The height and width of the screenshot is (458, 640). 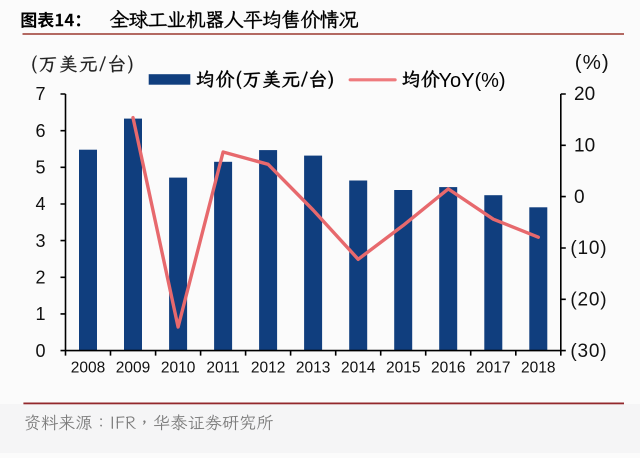 What do you see at coordinates (40, 204) in the screenshot?
I see `svg-text: 4` at bounding box center [40, 204].